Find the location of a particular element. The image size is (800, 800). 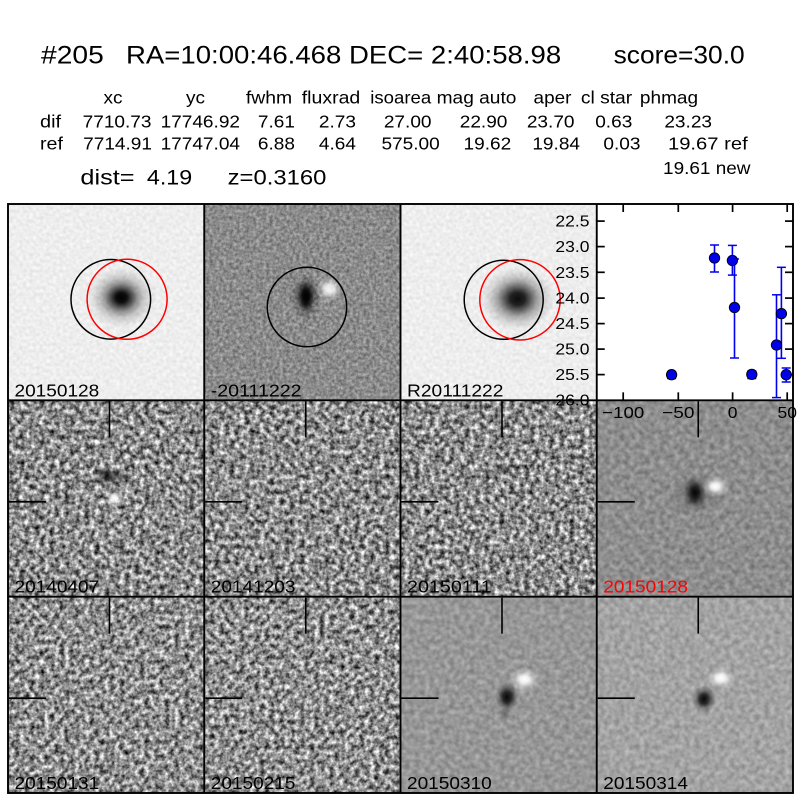

svg-text: 25.0 is located at coordinates (572, 349).